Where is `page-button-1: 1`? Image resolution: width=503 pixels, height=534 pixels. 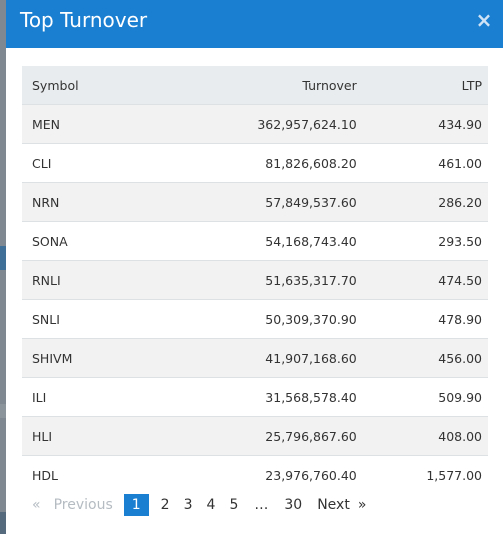
page-button-1: 1 is located at coordinates (136, 505).